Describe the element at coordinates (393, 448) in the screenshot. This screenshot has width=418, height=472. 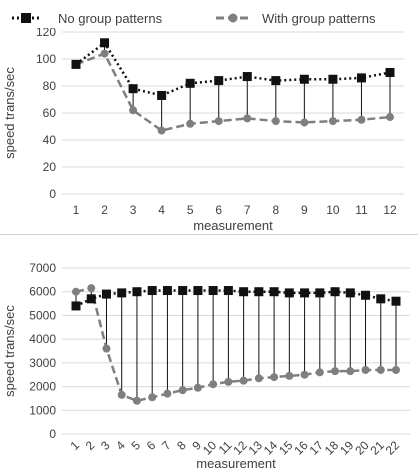
I see `x-tick-label: 22` at that location.